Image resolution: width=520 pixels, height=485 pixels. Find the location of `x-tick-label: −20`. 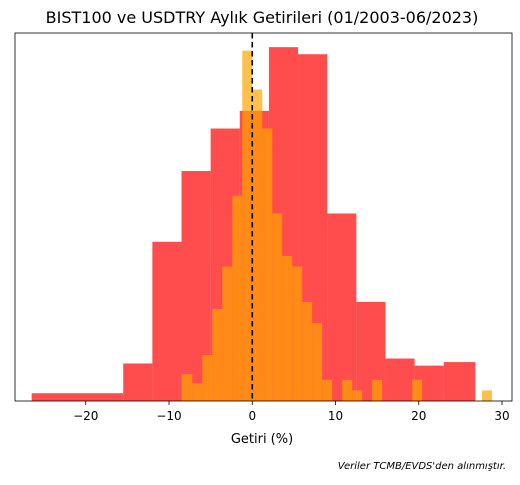

x-tick-label: −20 is located at coordinates (85, 416).